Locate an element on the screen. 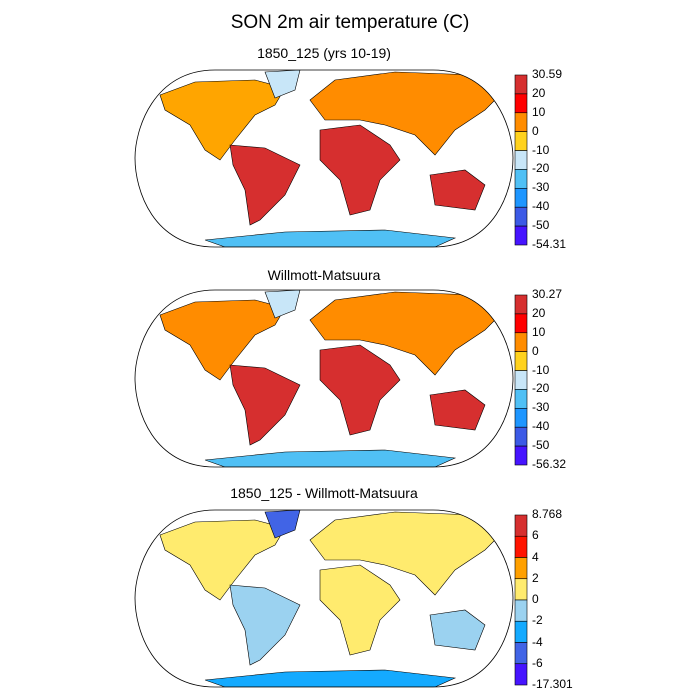 The width and height of the screenshot is (700, 700). colorbar-label: -4 is located at coordinates (537, 641).